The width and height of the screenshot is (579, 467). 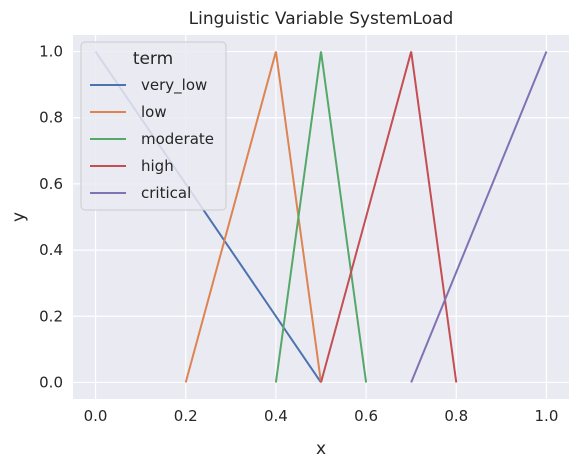 I want to click on x-tick-label: 0.4, so click(x=276, y=416).